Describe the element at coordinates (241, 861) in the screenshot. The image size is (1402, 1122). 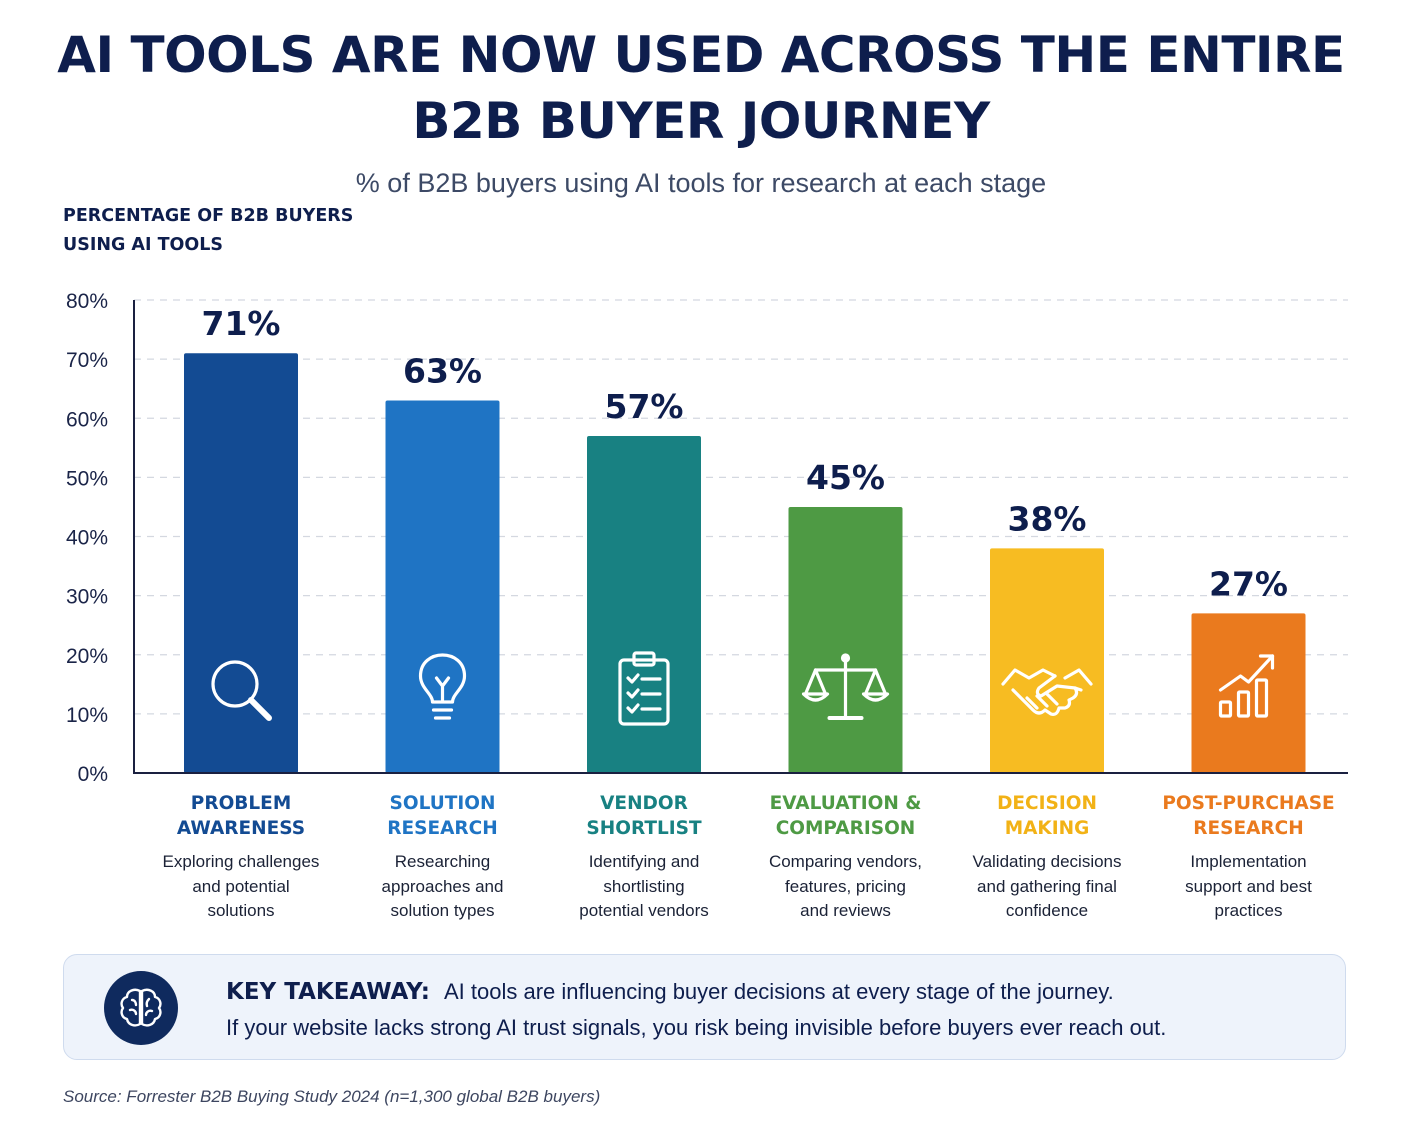
I see `category-description-line: Exploring challenges` at that location.